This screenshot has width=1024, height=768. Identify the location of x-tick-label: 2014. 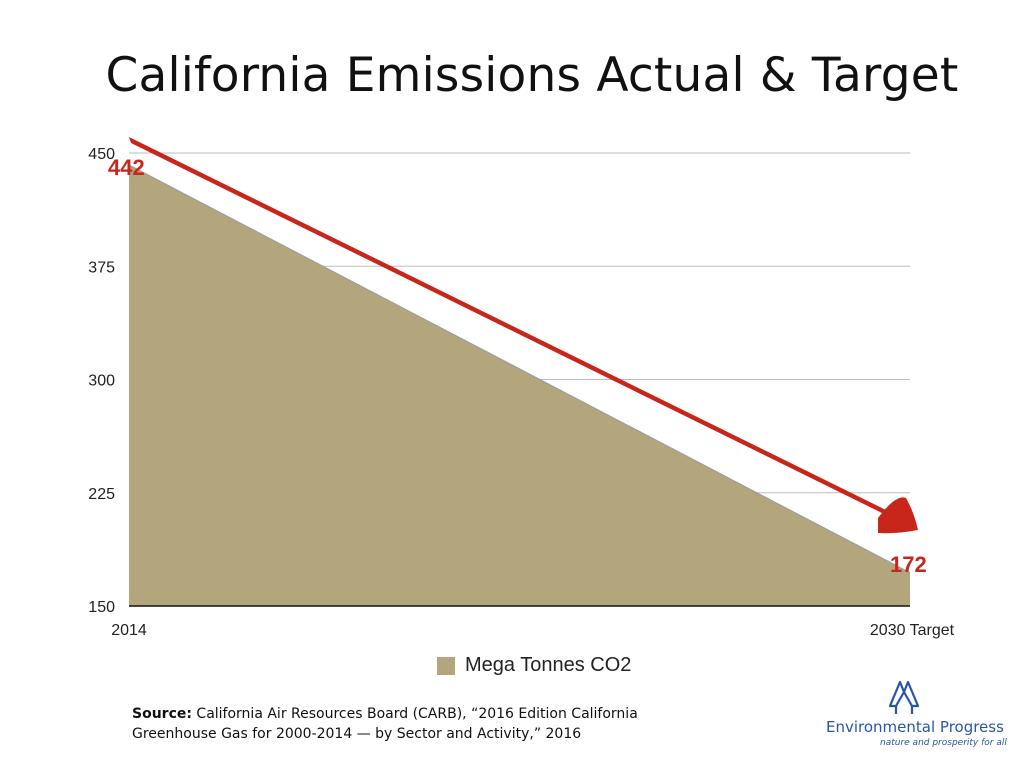
(129, 630).